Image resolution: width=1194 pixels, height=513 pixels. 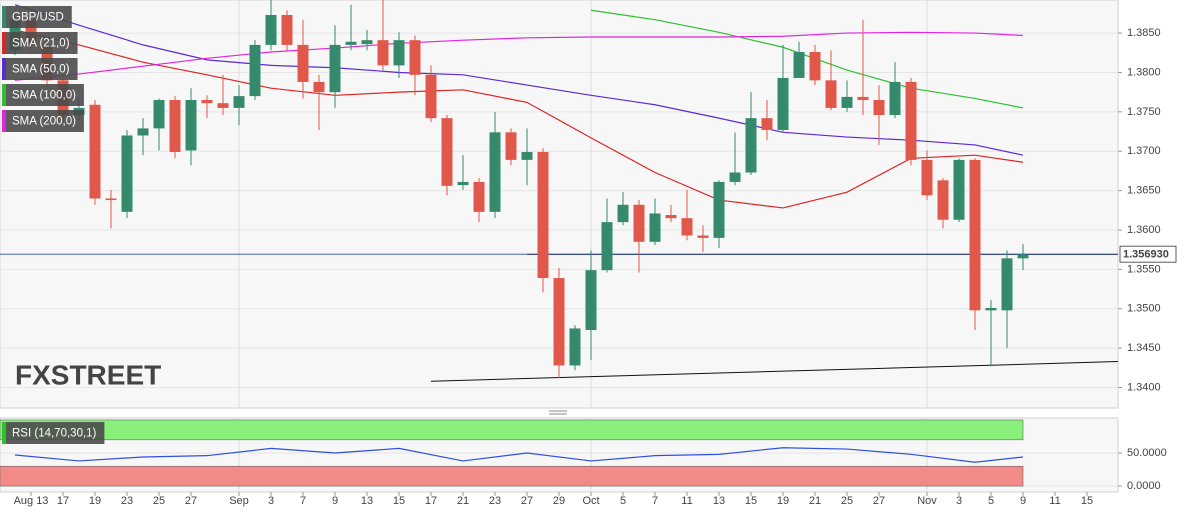 I want to click on y-tick-label: 1.3400, so click(x=1144, y=387).